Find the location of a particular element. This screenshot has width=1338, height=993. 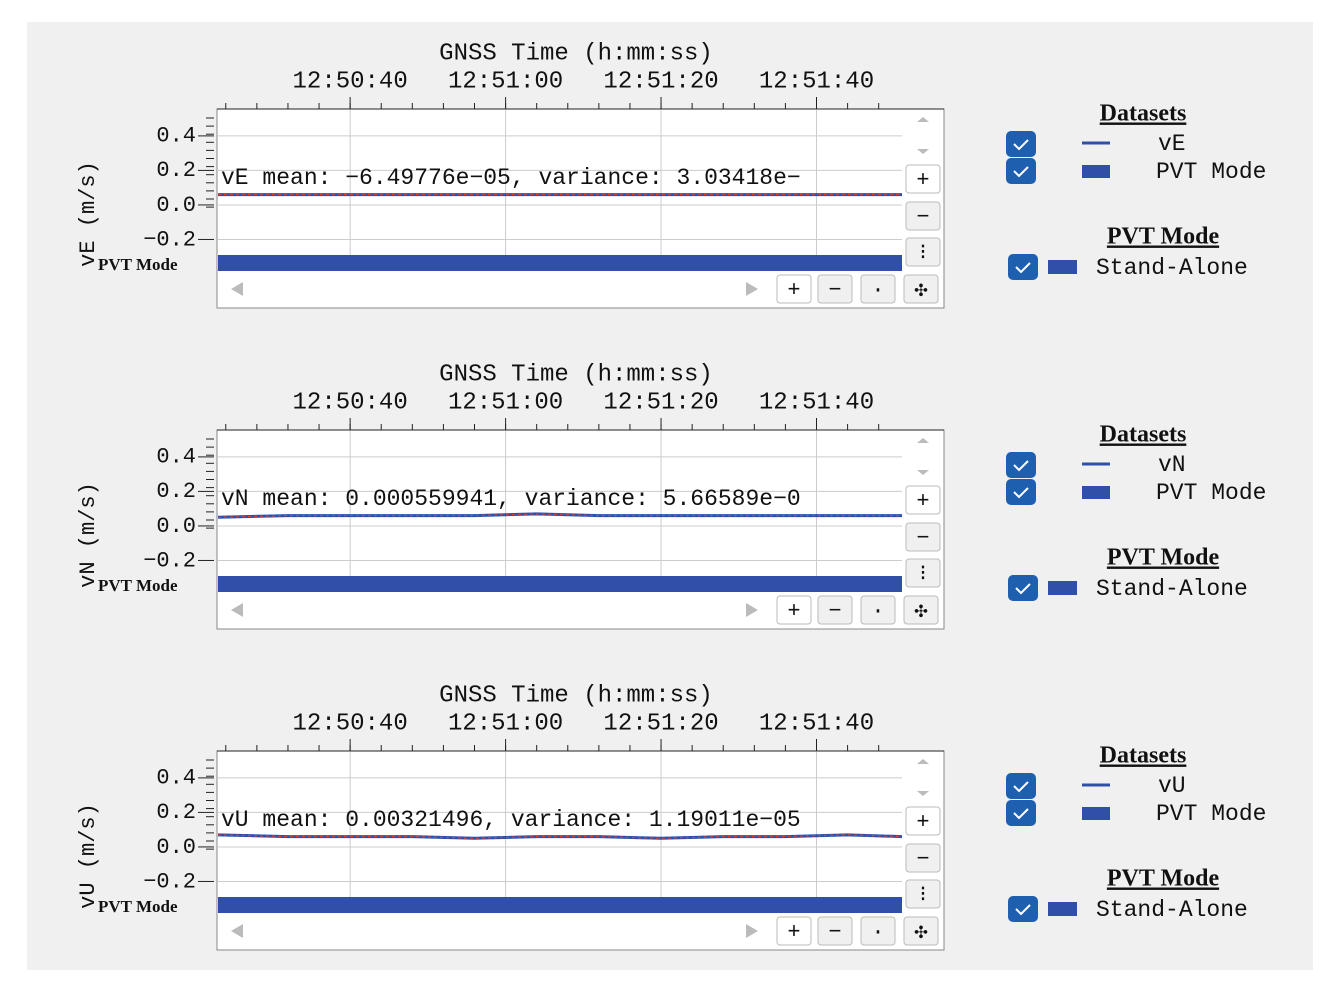

data-line-overlay is located at coordinates (559, 515).